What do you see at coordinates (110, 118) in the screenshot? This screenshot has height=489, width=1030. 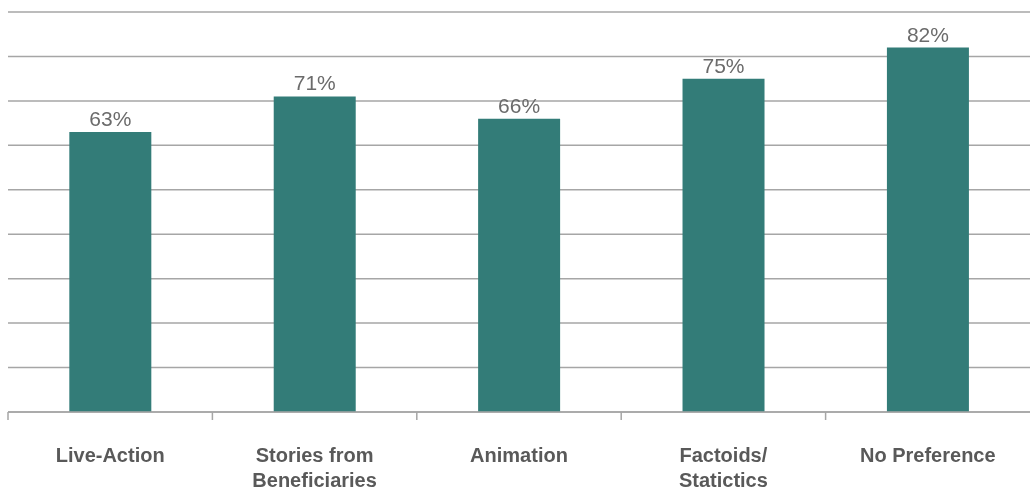 I see `data-label: 63%` at bounding box center [110, 118].